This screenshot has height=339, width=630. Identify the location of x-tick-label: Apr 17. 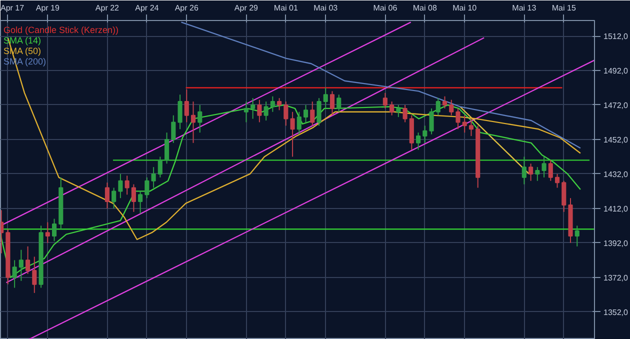
(12, 8).